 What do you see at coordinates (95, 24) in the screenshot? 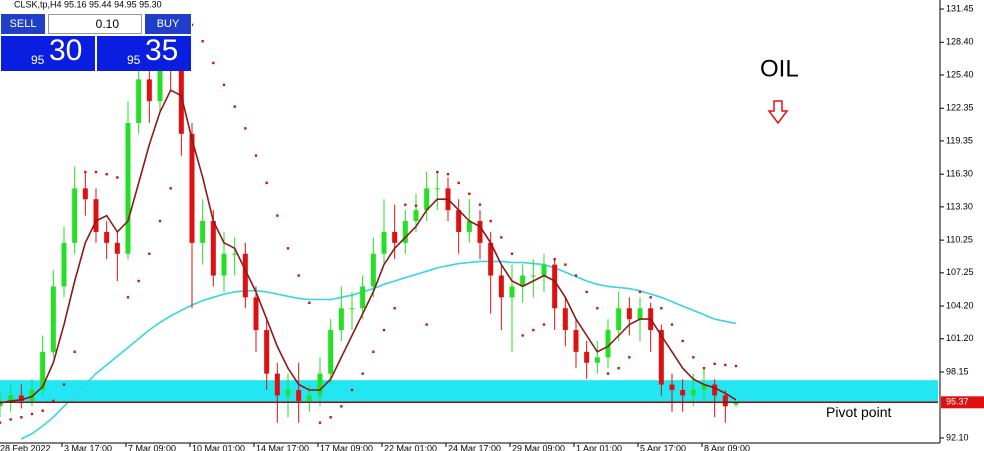
I see `lot-input: 0.10` at bounding box center [95, 24].